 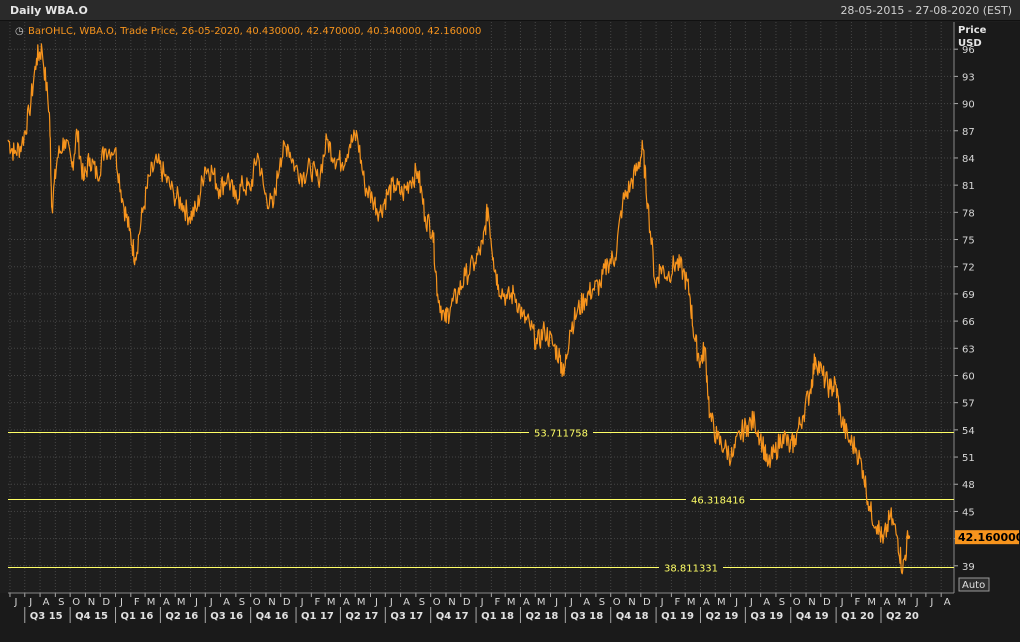 I want to click on quarter-label: Q2 17, so click(x=361, y=616).